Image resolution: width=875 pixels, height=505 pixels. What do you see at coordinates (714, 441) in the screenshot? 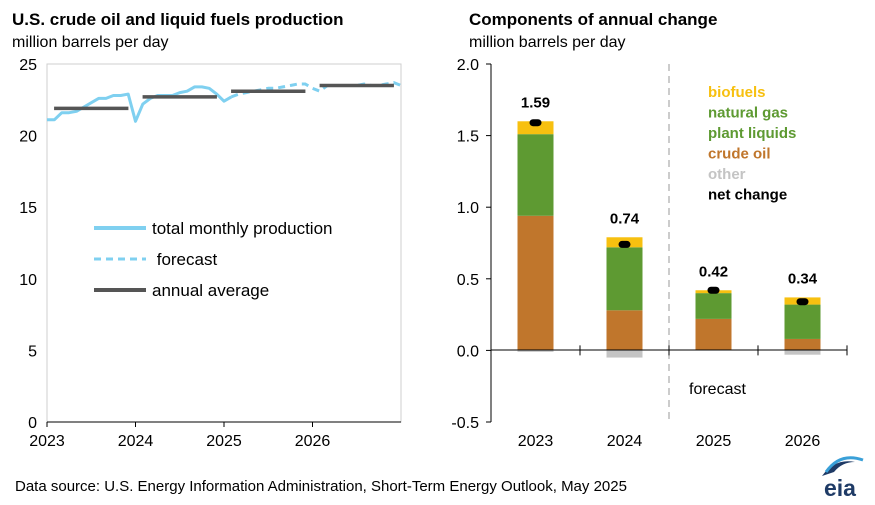
I see `right-x-tick-label: 2025` at bounding box center [714, 441].